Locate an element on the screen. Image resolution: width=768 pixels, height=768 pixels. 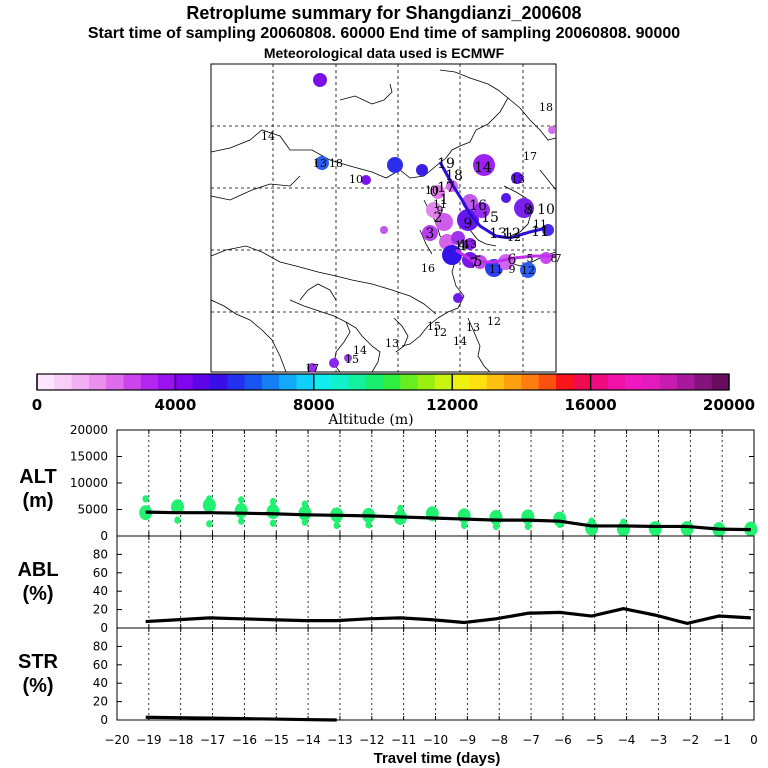
centroid-track-secondary is located at coordinates (505, 256).